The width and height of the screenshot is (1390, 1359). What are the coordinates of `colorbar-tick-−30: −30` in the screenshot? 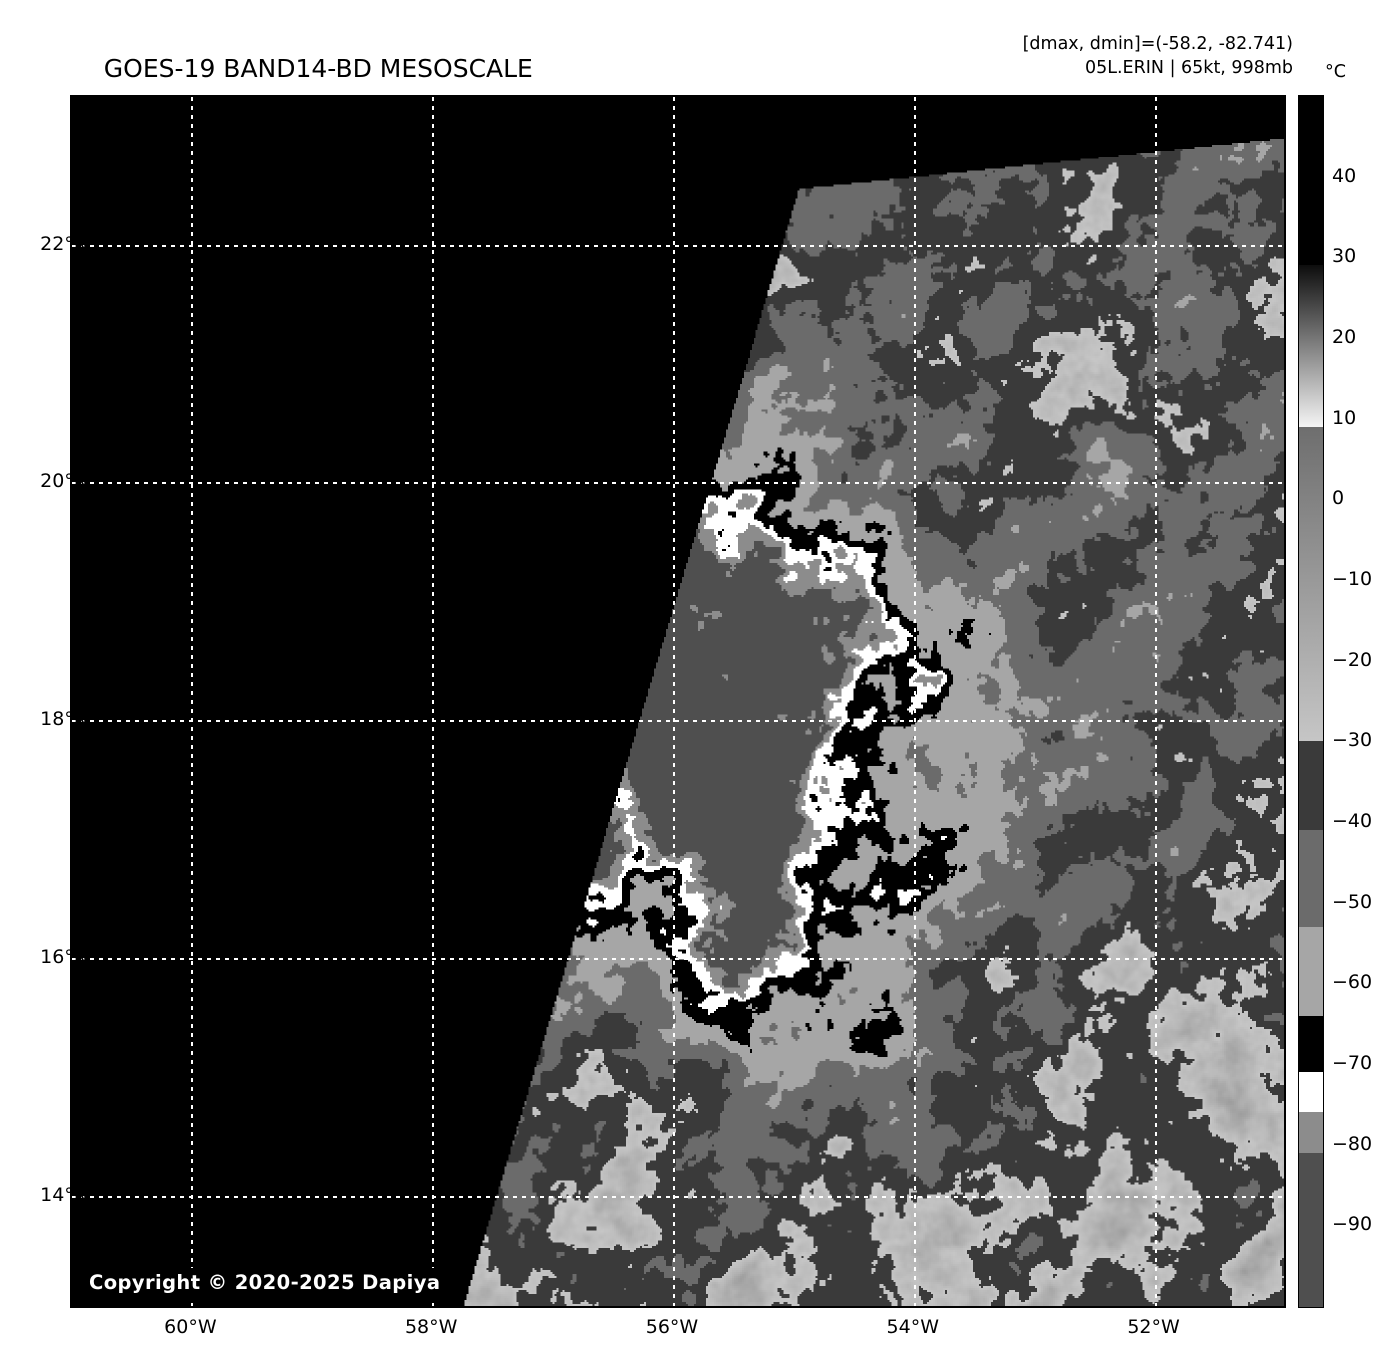 It's located at (1352, 740).